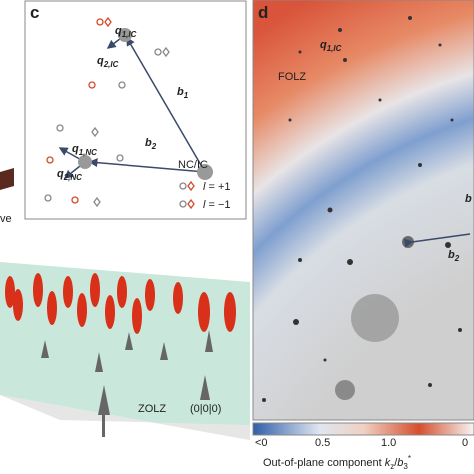 This screenshot has height=474, width=474. Describe the element at coordinates (108, 62) in the screenshot. I see `q2-ic: q2,IC` at that location.